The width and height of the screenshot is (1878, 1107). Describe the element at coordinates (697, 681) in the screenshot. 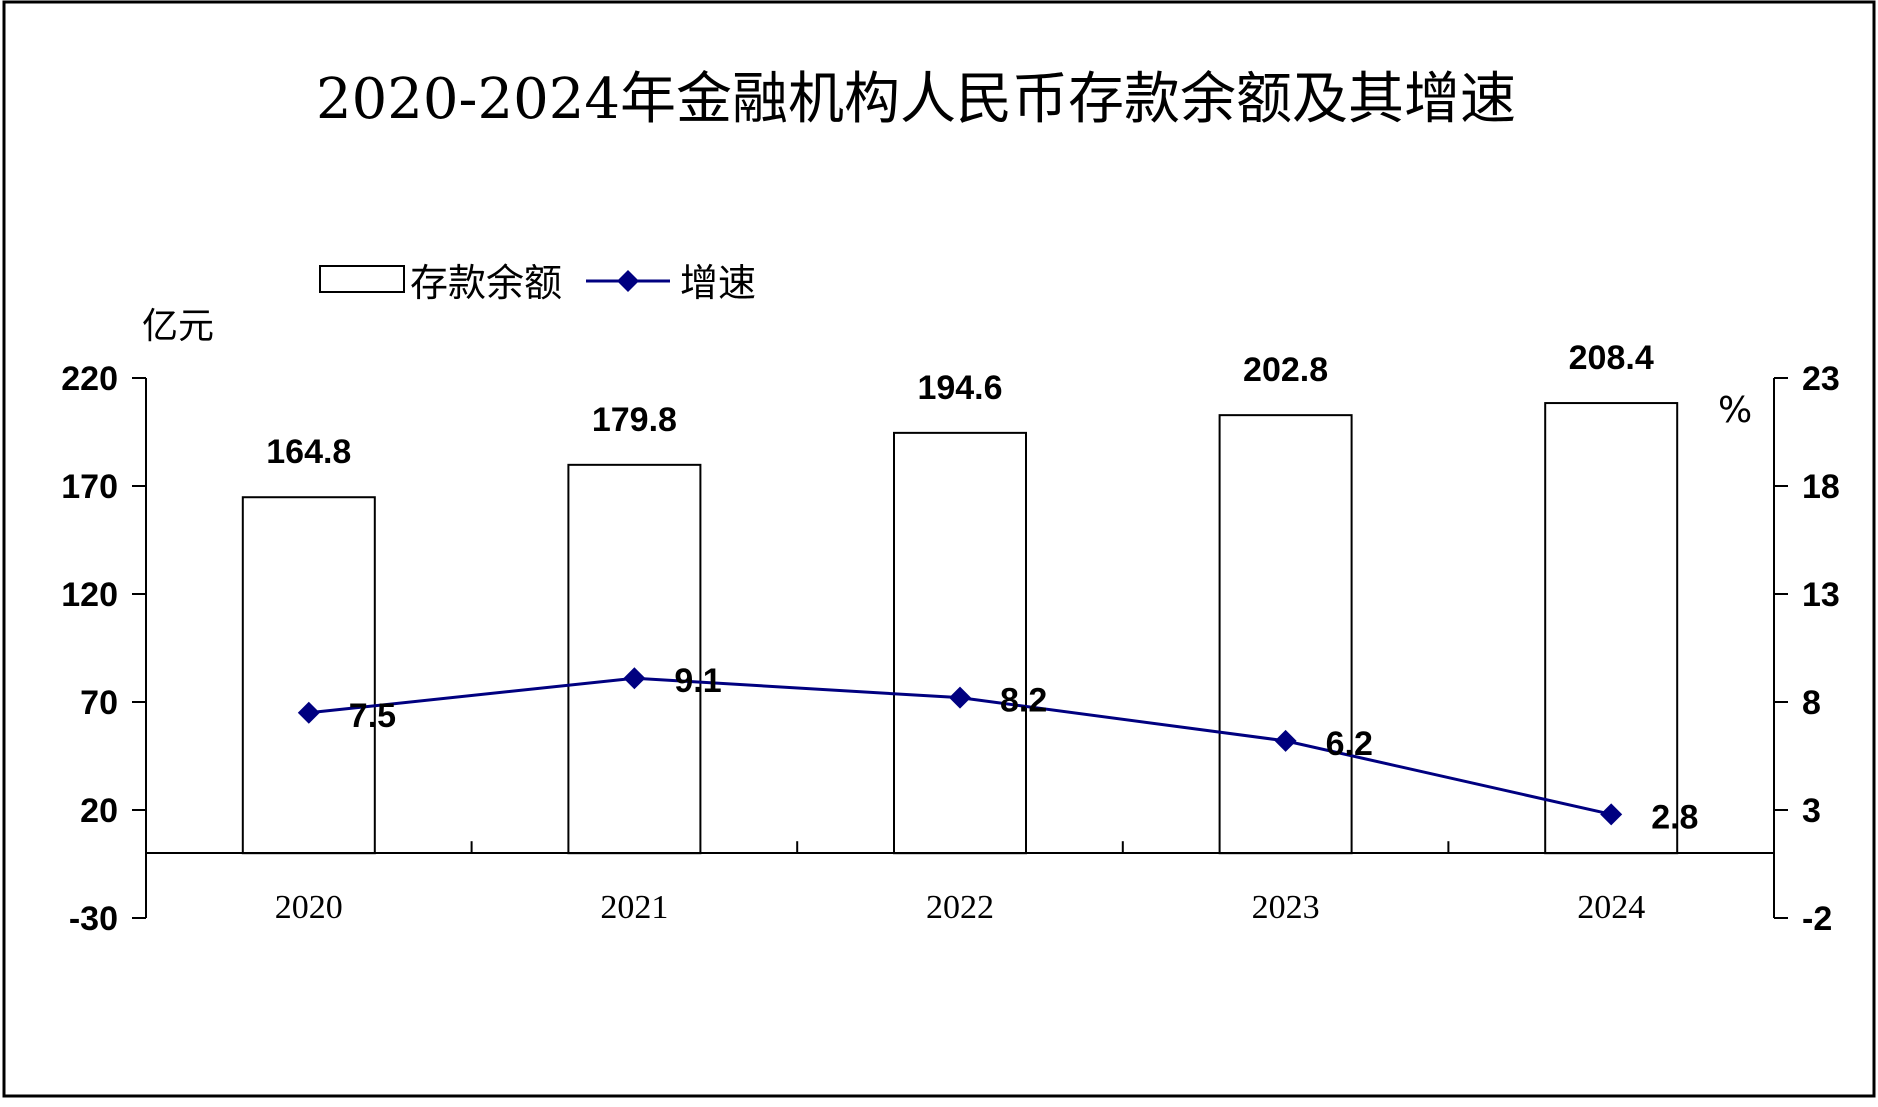

I see `line-value-label: 9.1` at that location.